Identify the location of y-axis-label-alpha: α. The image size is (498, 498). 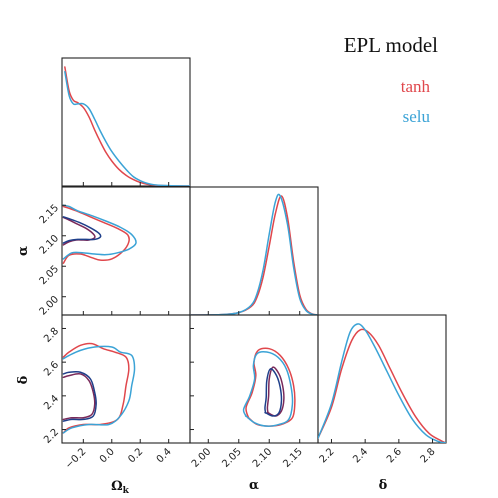
(23, 251).